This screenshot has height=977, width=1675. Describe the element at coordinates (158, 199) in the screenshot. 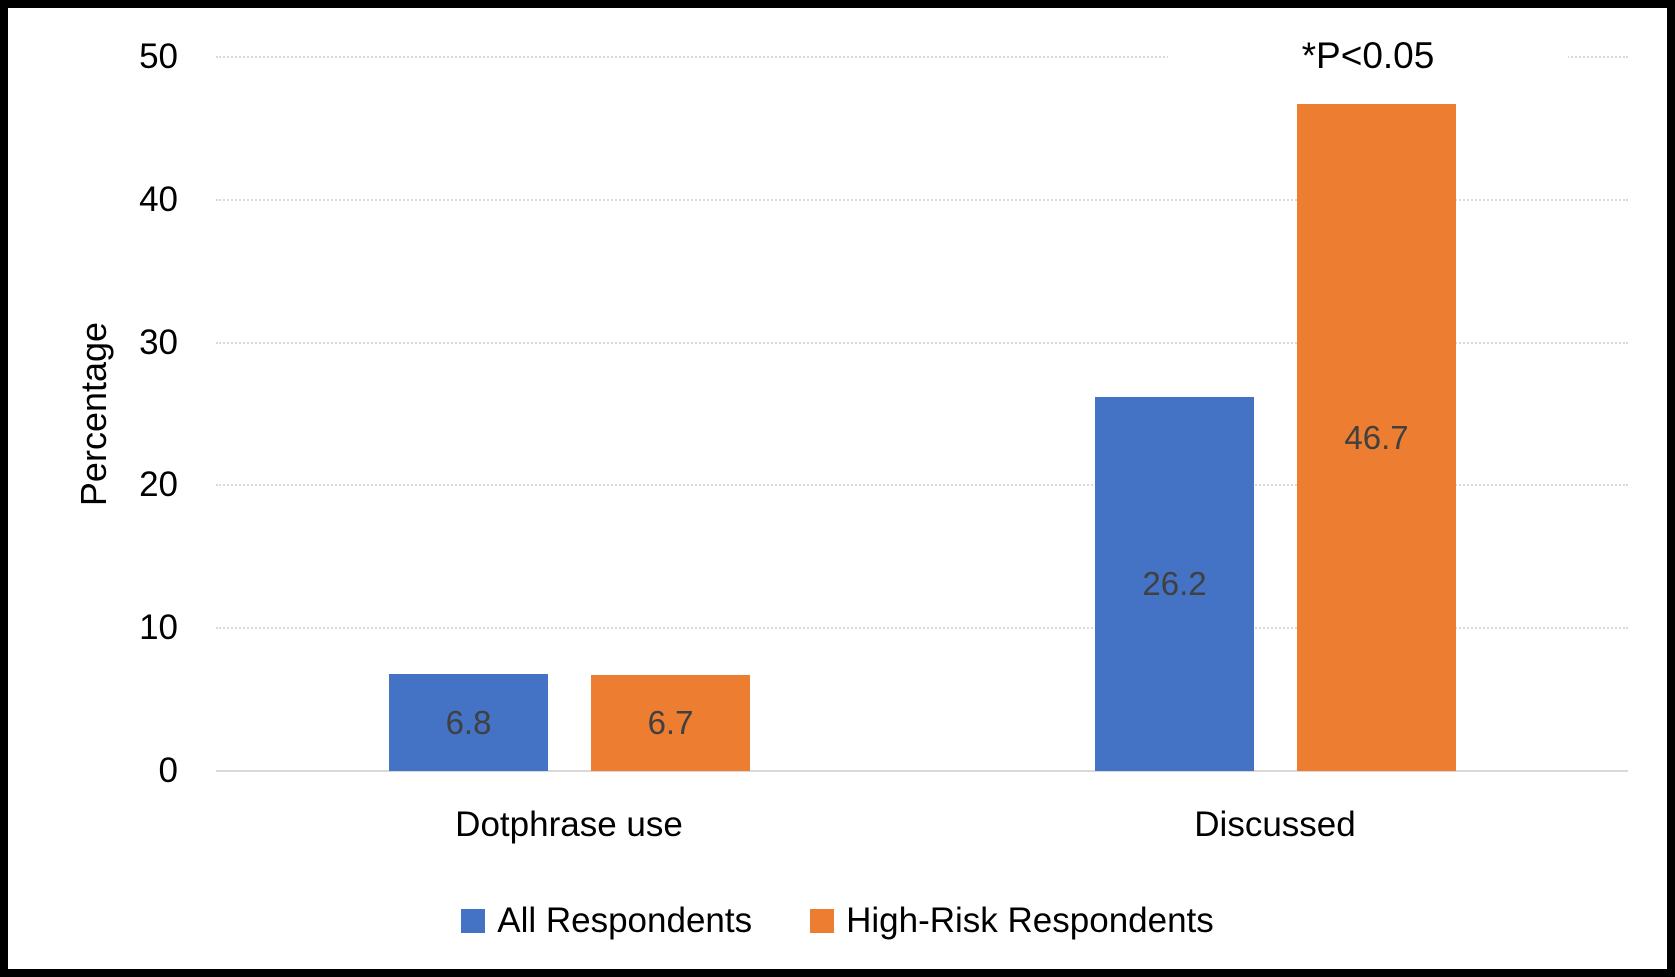

I see `y-tick-label-40: 40` at that location.